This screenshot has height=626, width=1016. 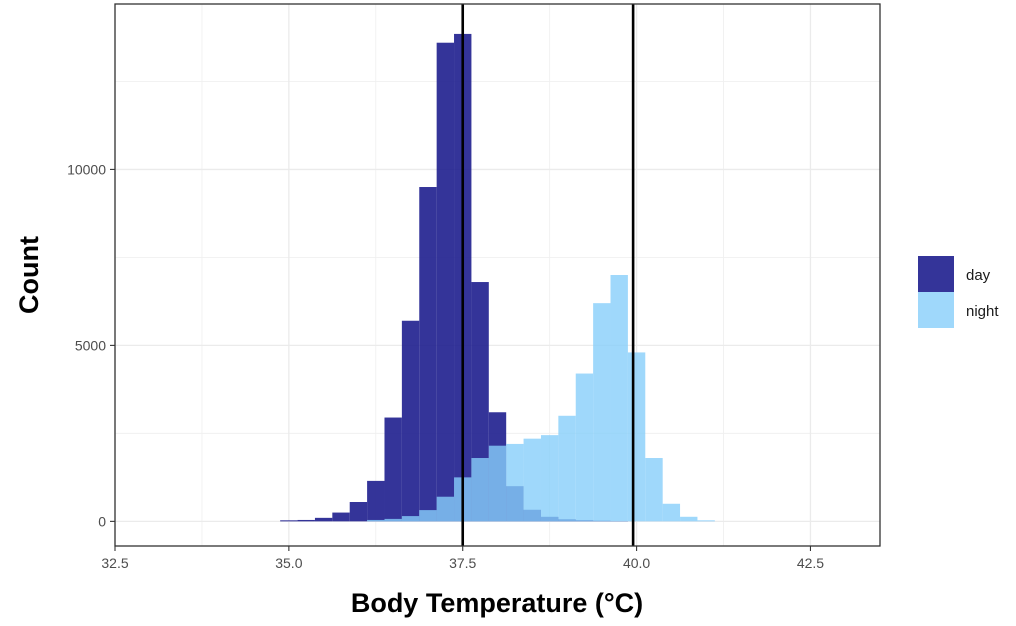 What do you see at coordinates (90, 345) in the screenshot?
I see `y-tick-label: 5000` at bounding box center [90, 345].